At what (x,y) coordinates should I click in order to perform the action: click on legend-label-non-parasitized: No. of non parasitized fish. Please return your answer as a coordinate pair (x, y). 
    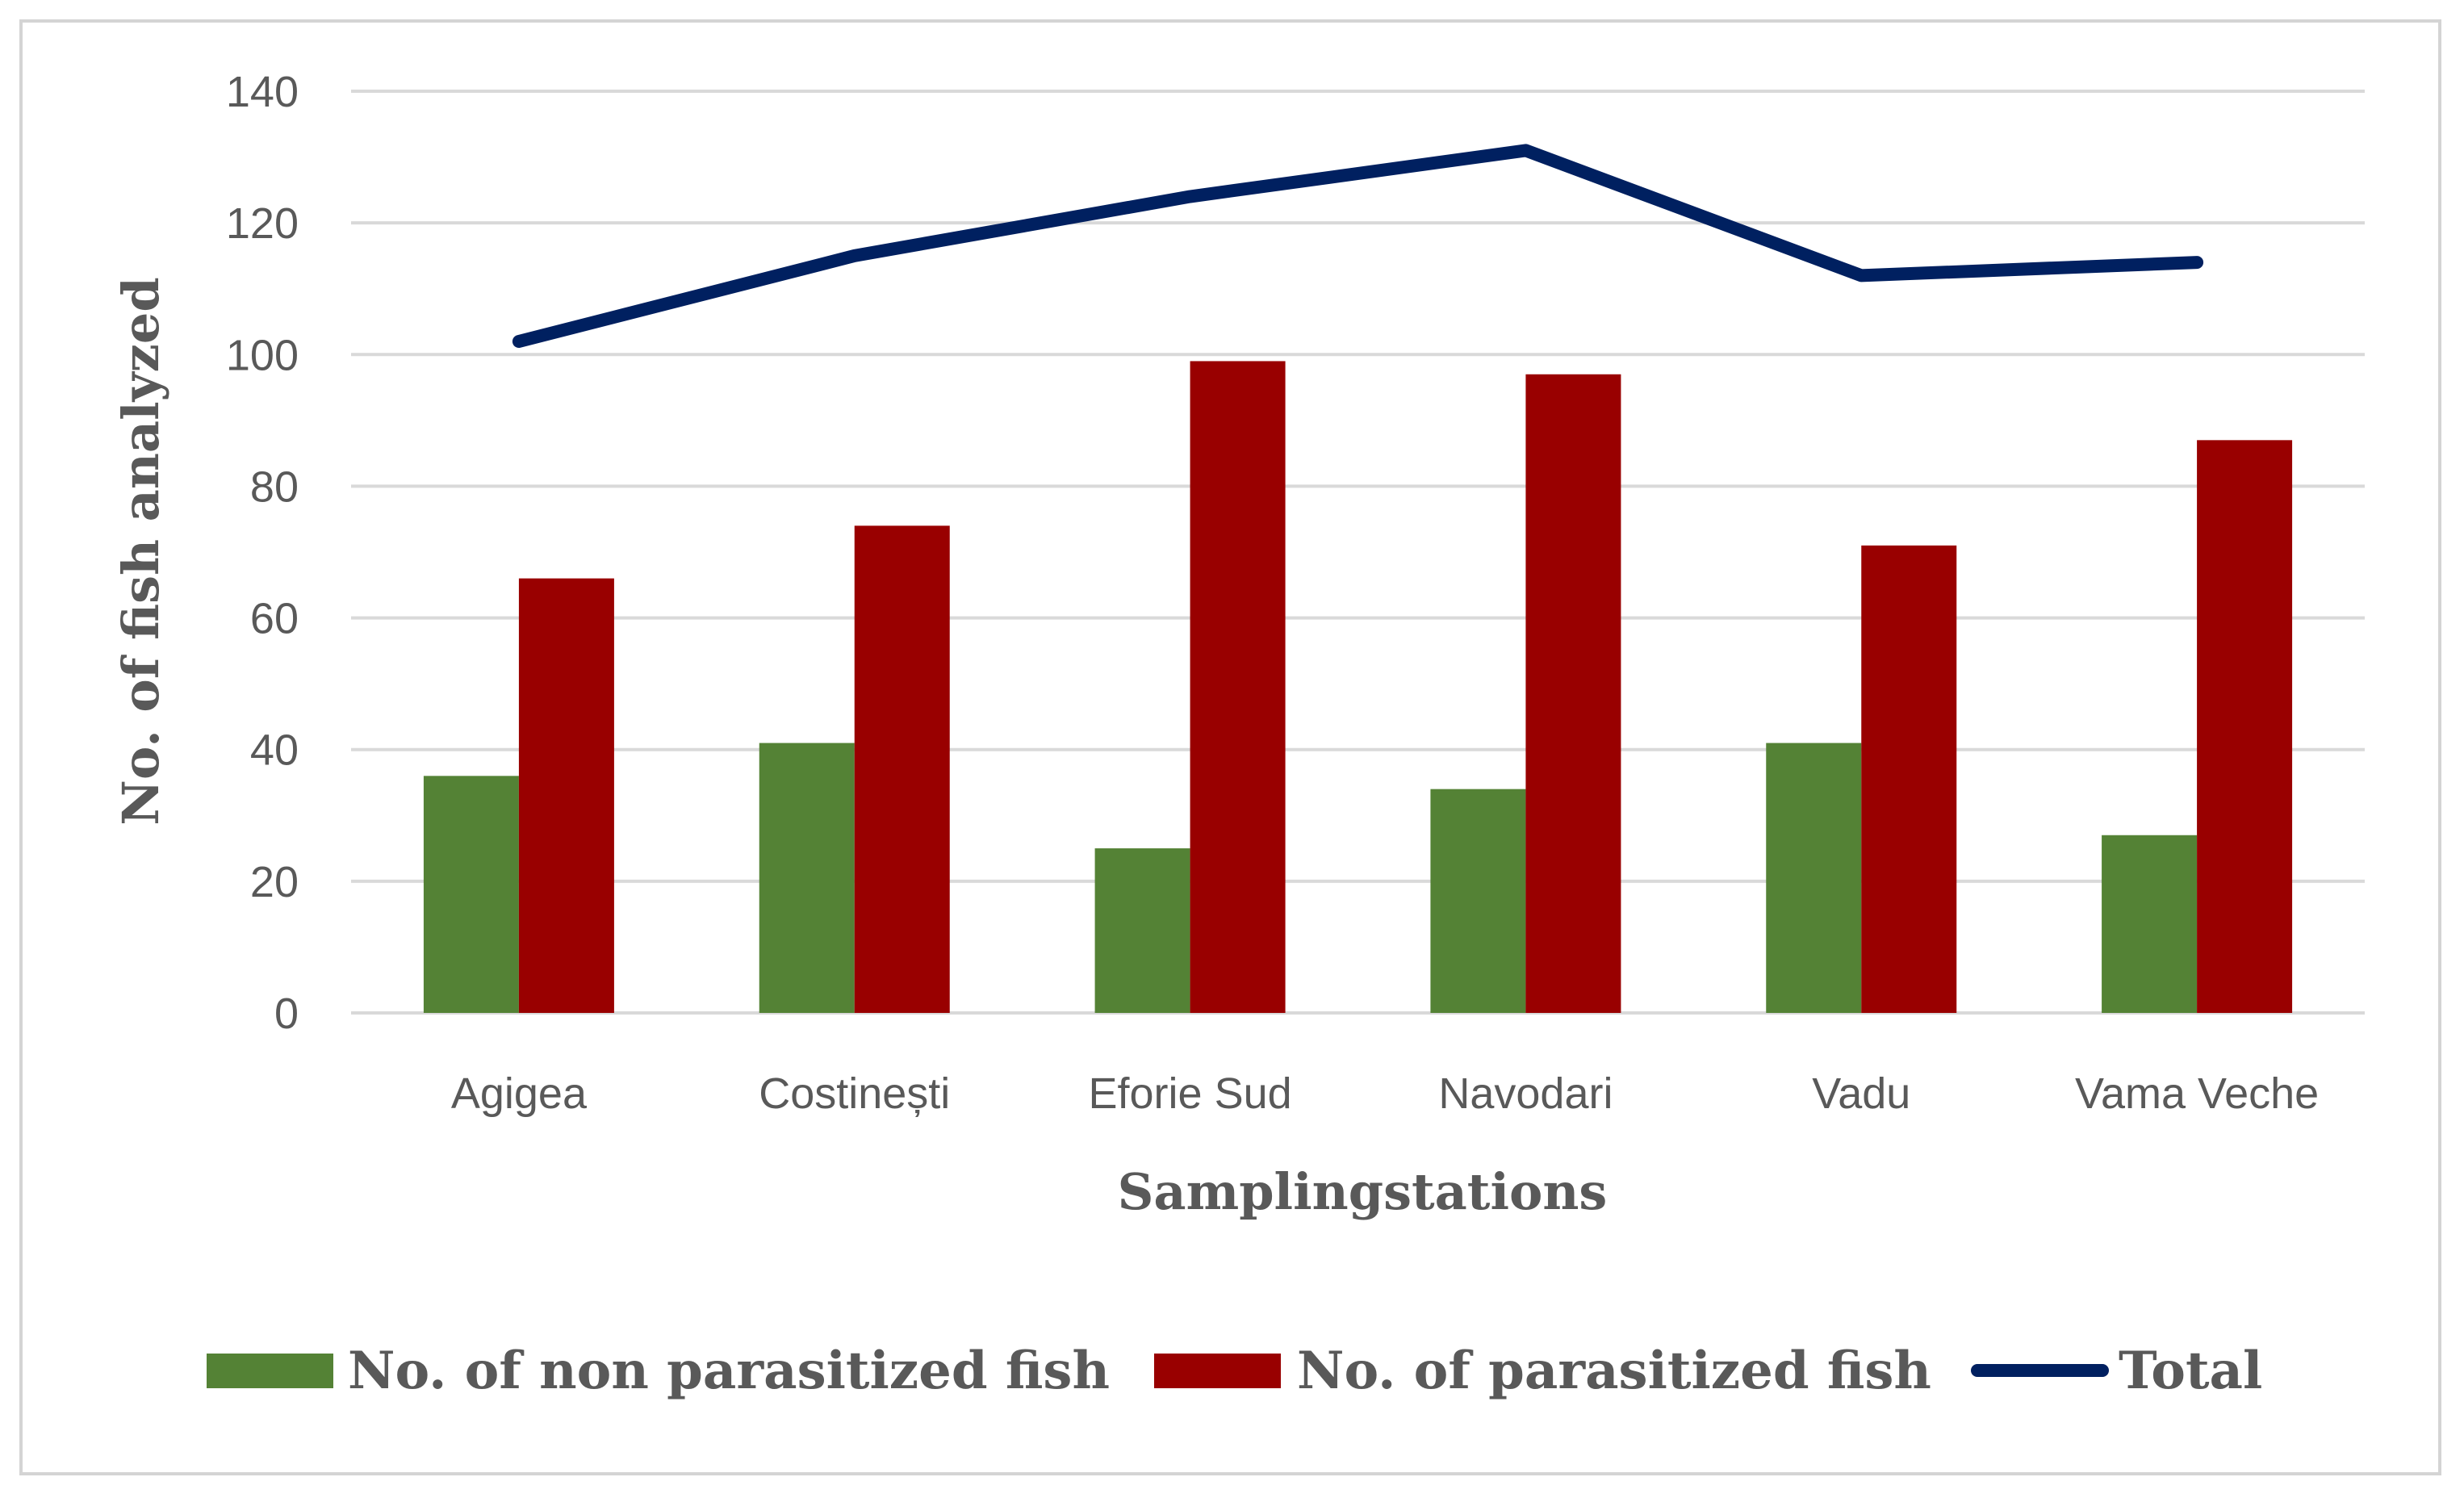
    Looking at the image, I should click on (729, 1371).